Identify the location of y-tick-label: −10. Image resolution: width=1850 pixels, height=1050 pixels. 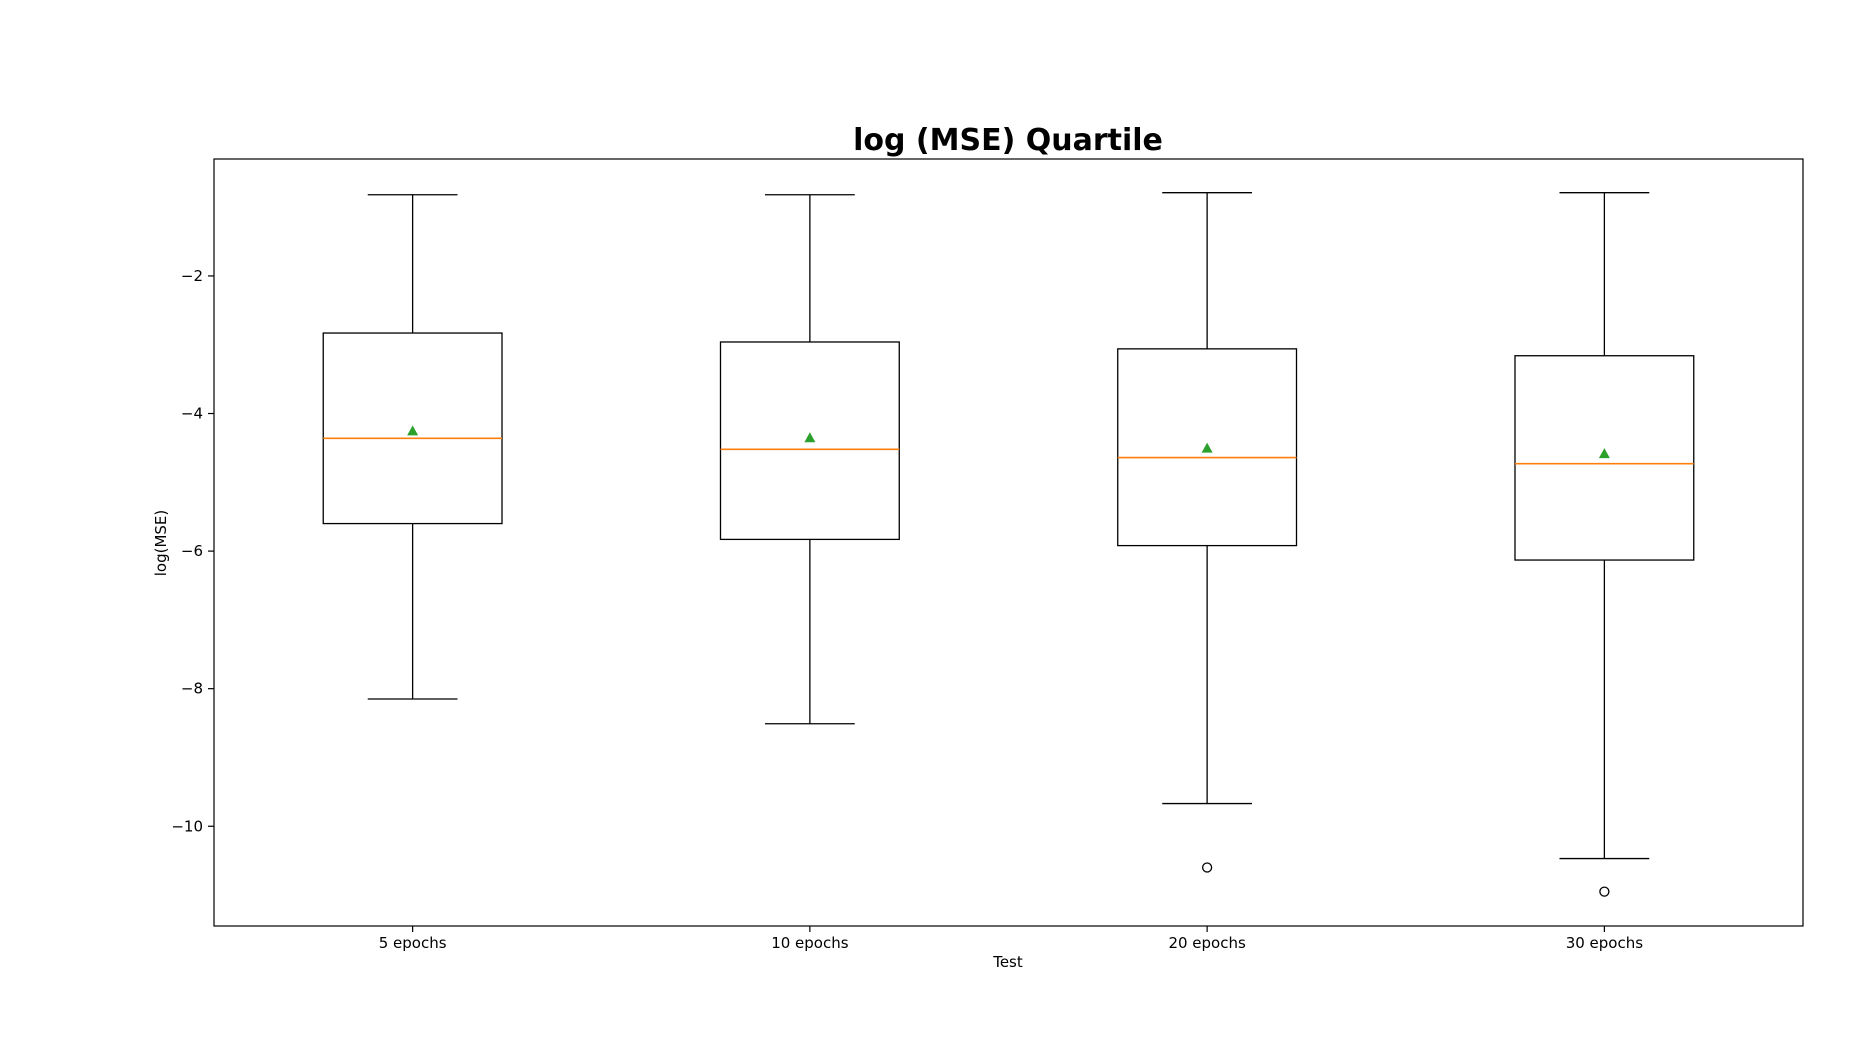
(187, 826).